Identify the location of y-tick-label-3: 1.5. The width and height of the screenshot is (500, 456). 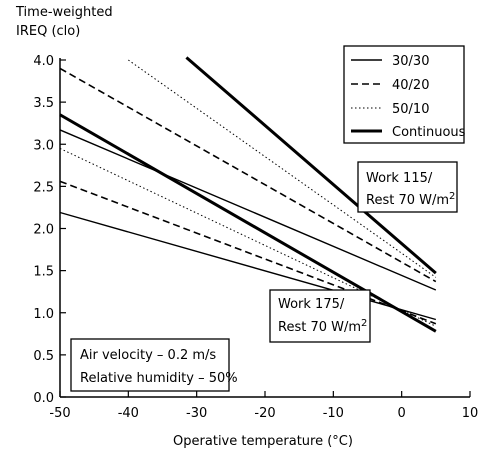
(43, 272).